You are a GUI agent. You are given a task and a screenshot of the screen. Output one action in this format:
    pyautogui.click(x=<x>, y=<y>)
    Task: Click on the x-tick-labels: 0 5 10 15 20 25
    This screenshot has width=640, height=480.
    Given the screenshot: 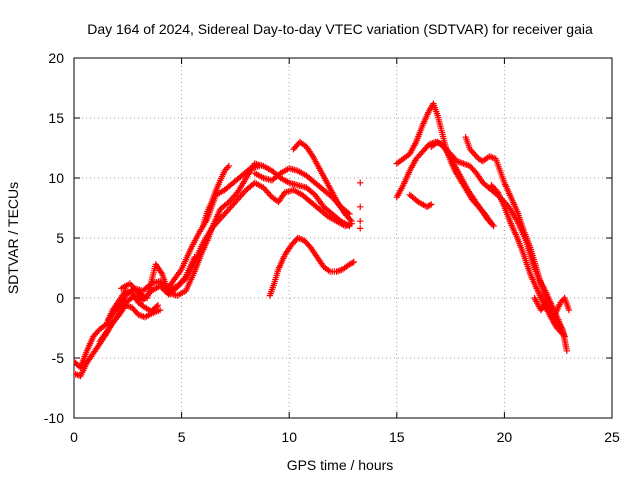 What is the action you would take?
    pyautogui.click(x=345, y=437)
    